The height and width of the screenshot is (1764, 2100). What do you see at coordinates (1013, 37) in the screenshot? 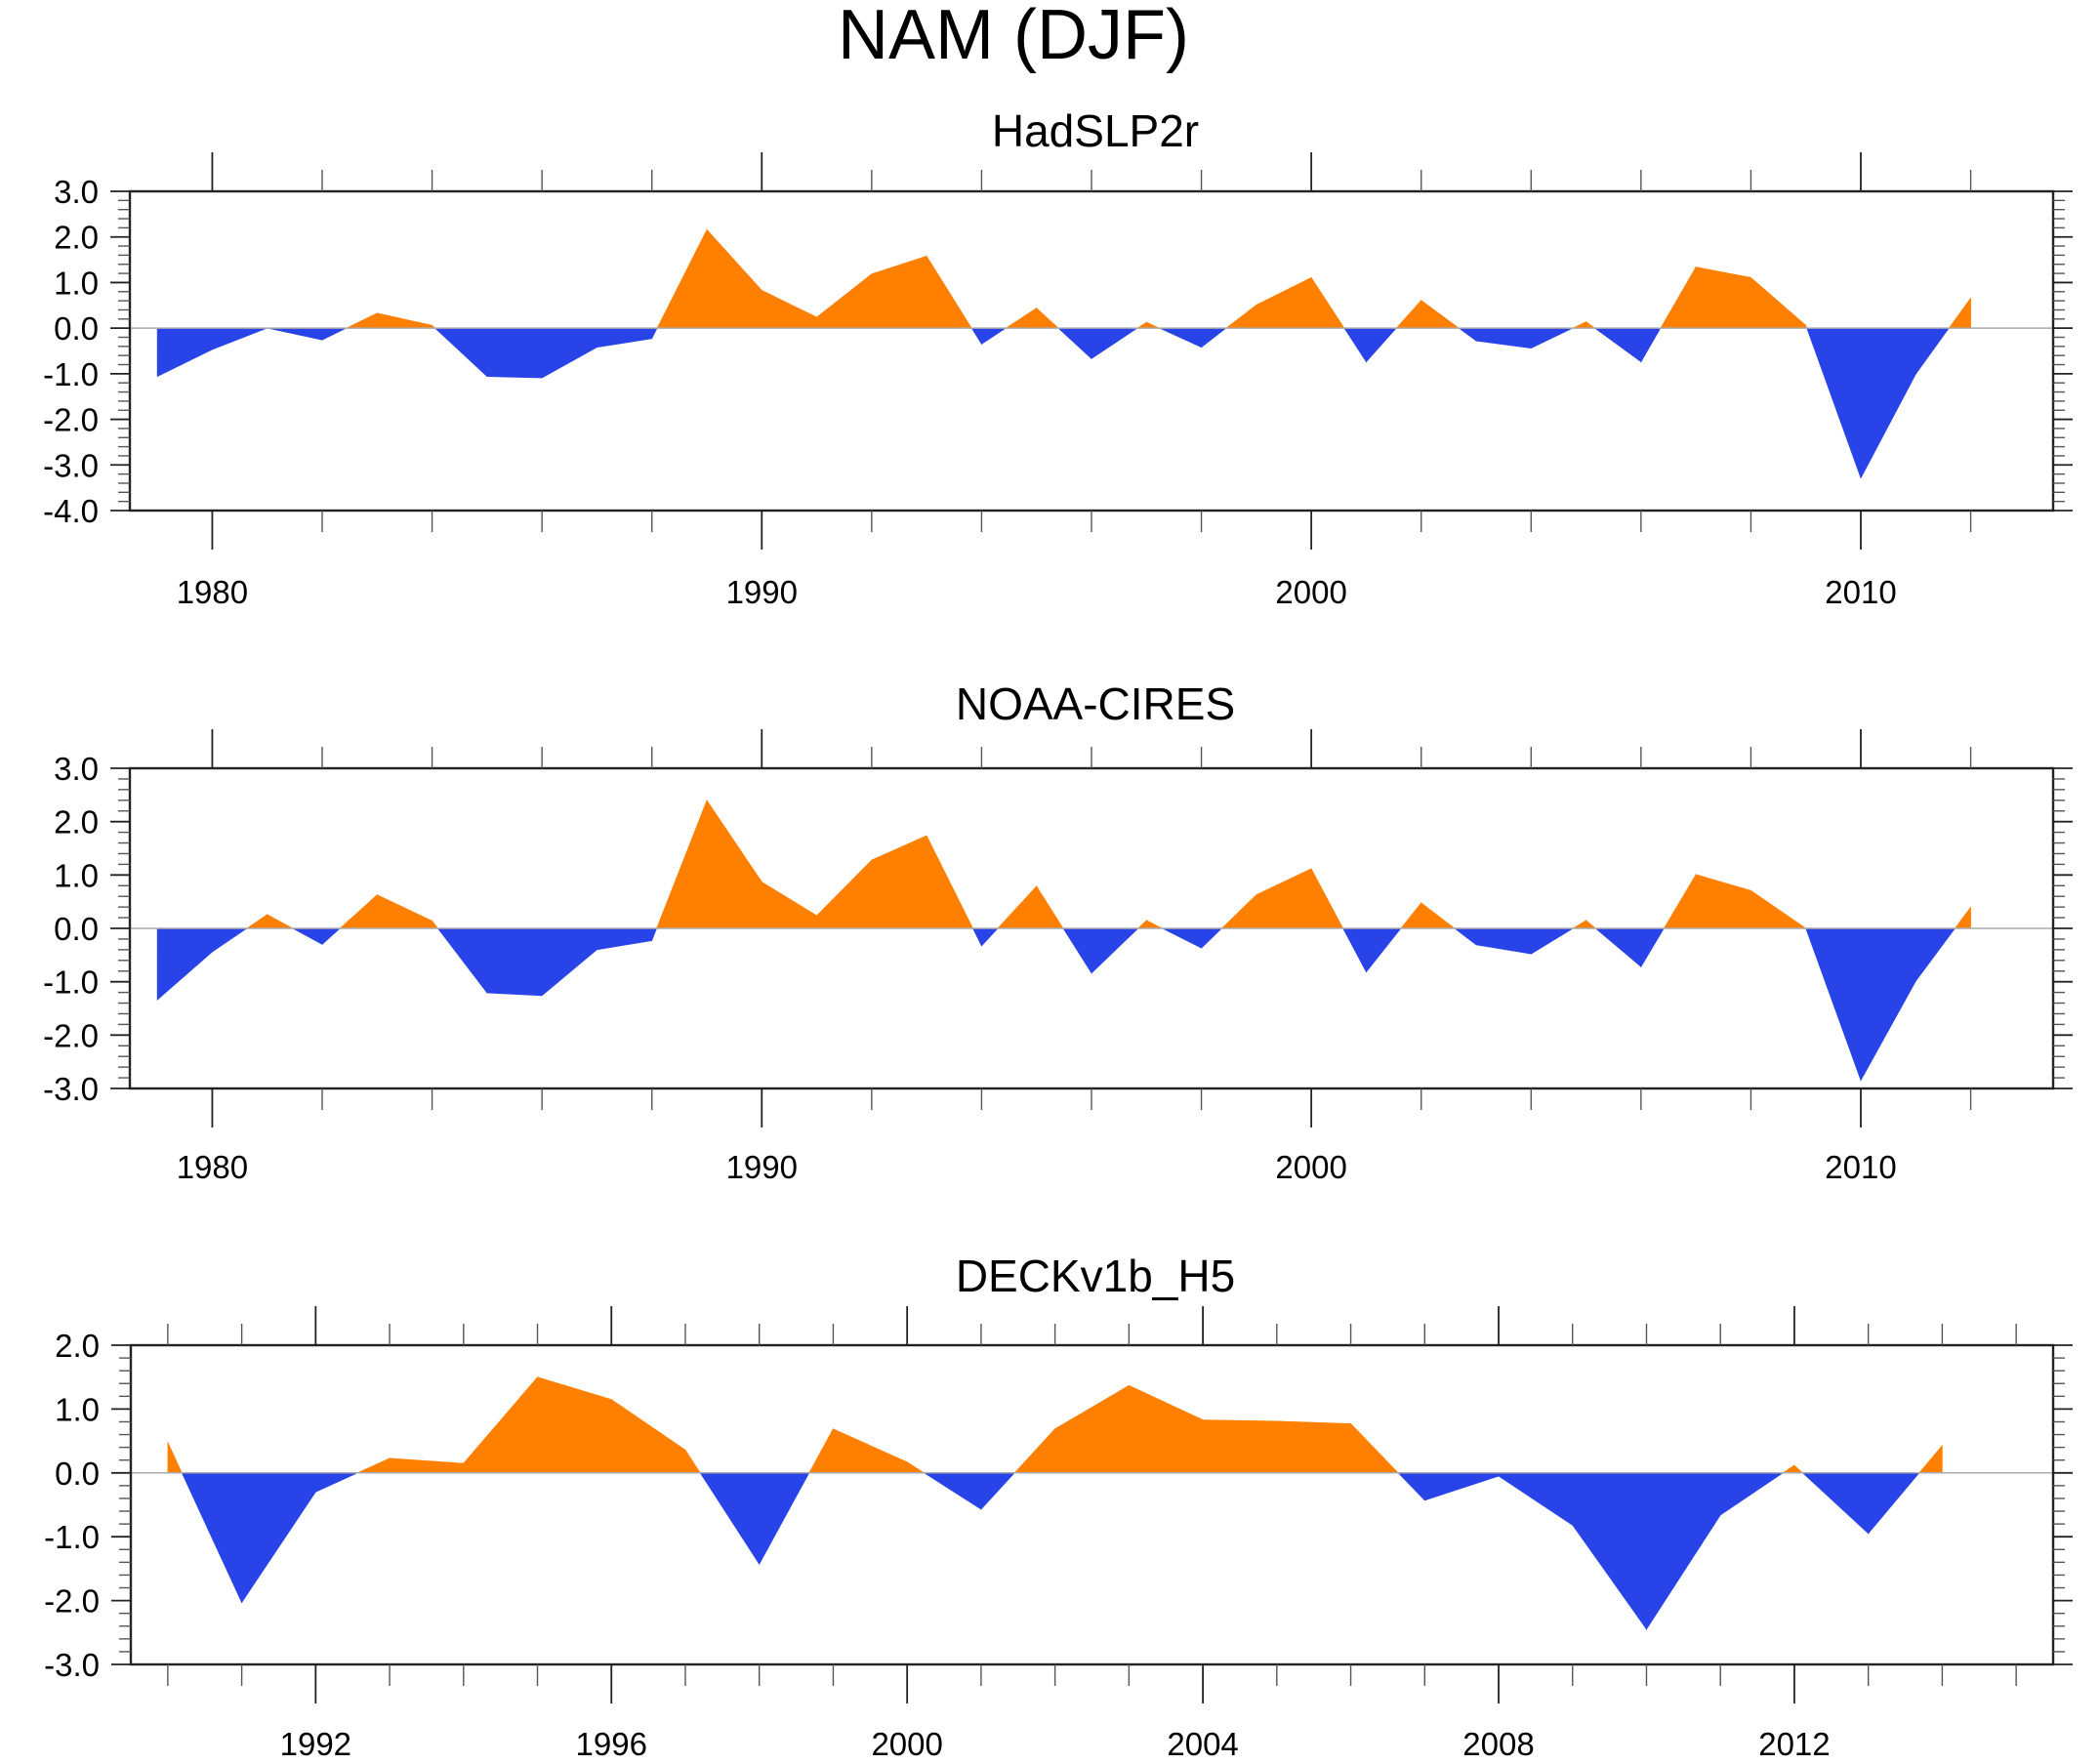
I see `main-title: NAM (DJF)` at bounding box center [1013, 37].